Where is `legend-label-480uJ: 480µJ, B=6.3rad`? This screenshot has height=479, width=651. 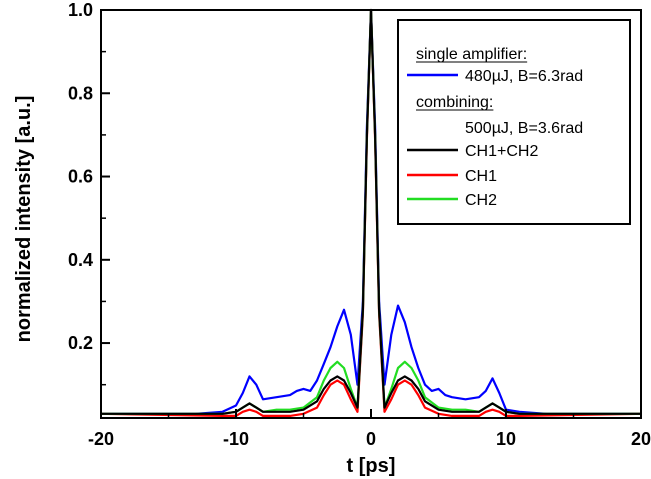
legend-label-480uJ: 480µJ, B=6.3rad is located at coordinates (524, 76).